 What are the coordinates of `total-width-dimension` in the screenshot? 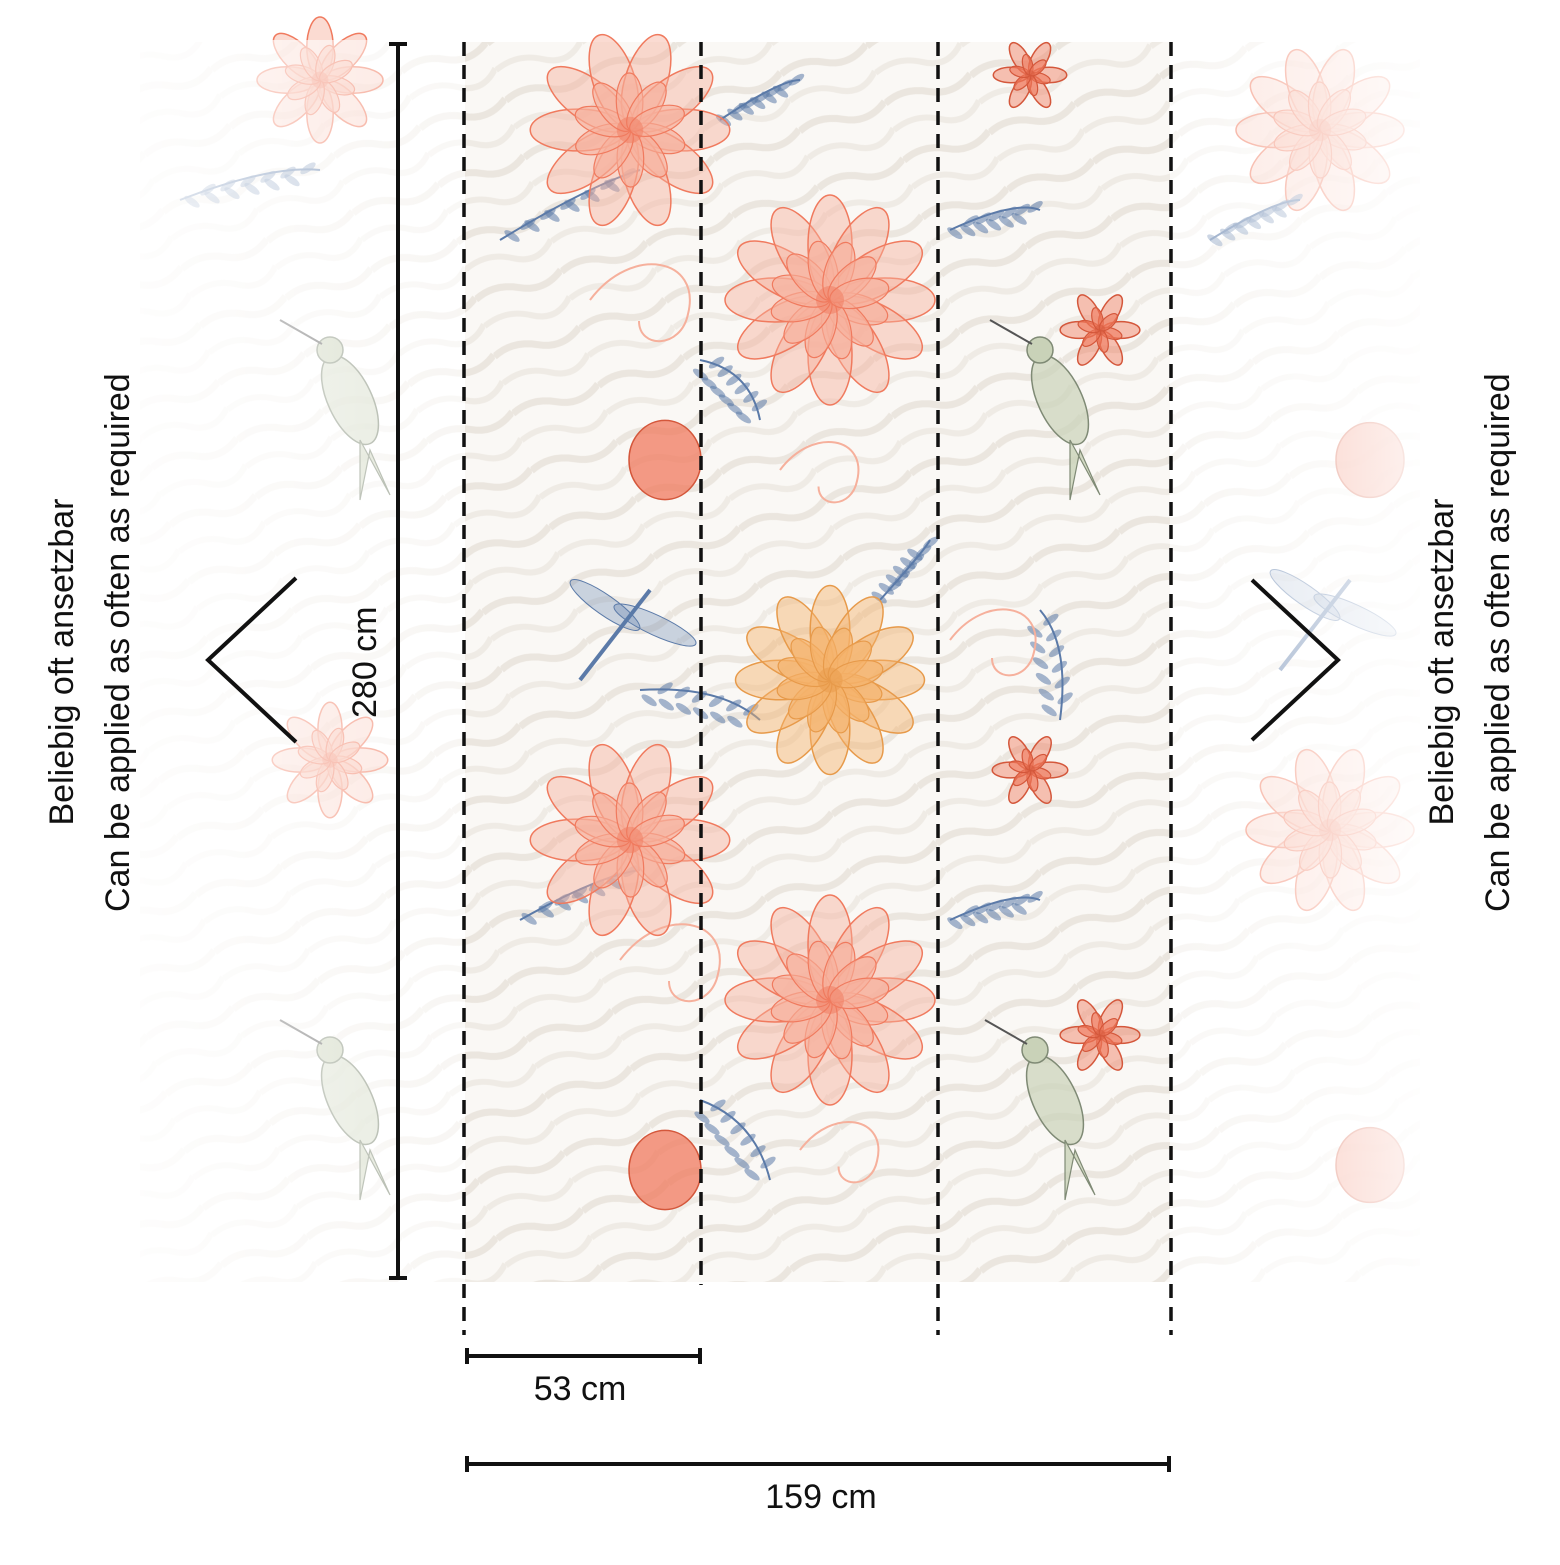 It's located at (818, 1464).